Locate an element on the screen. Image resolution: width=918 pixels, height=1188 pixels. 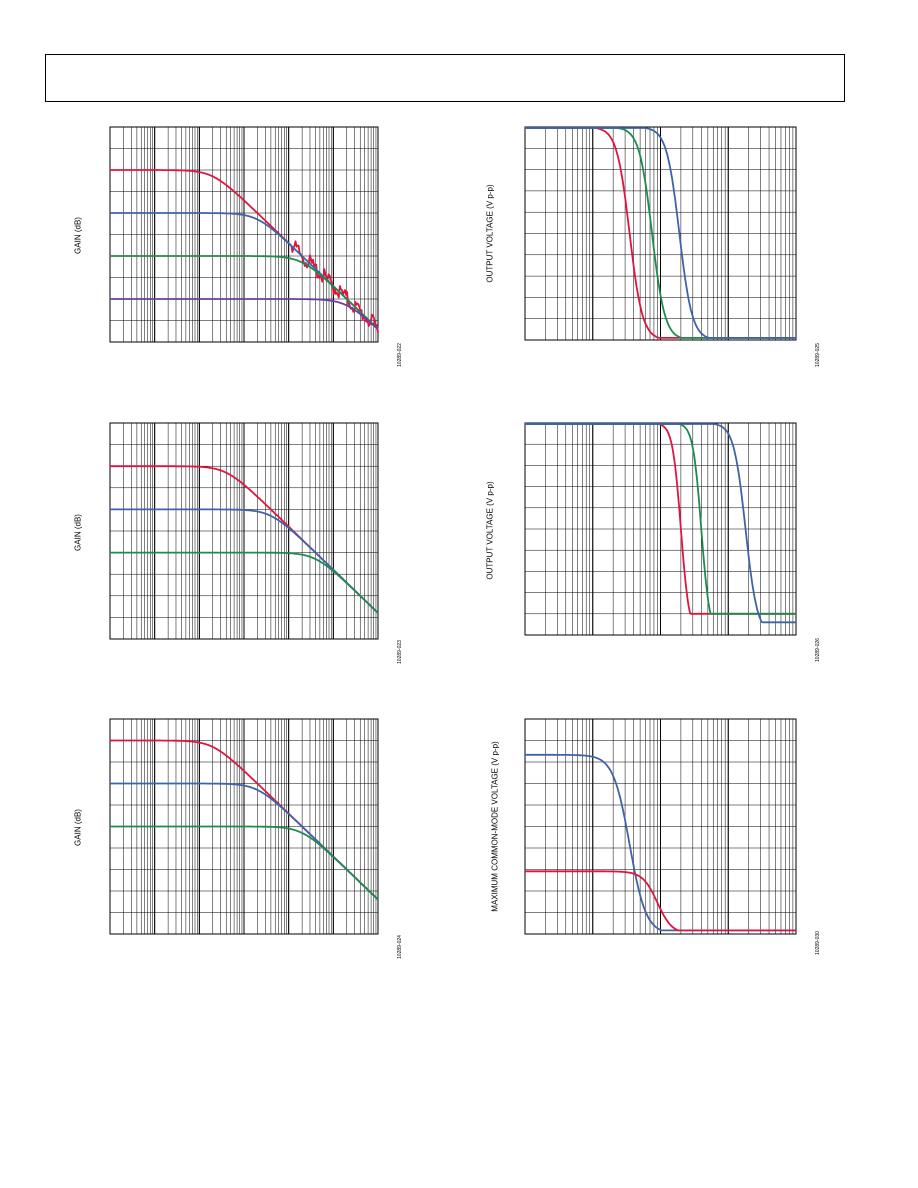
page-header-box is located at coordinates (445, 78).